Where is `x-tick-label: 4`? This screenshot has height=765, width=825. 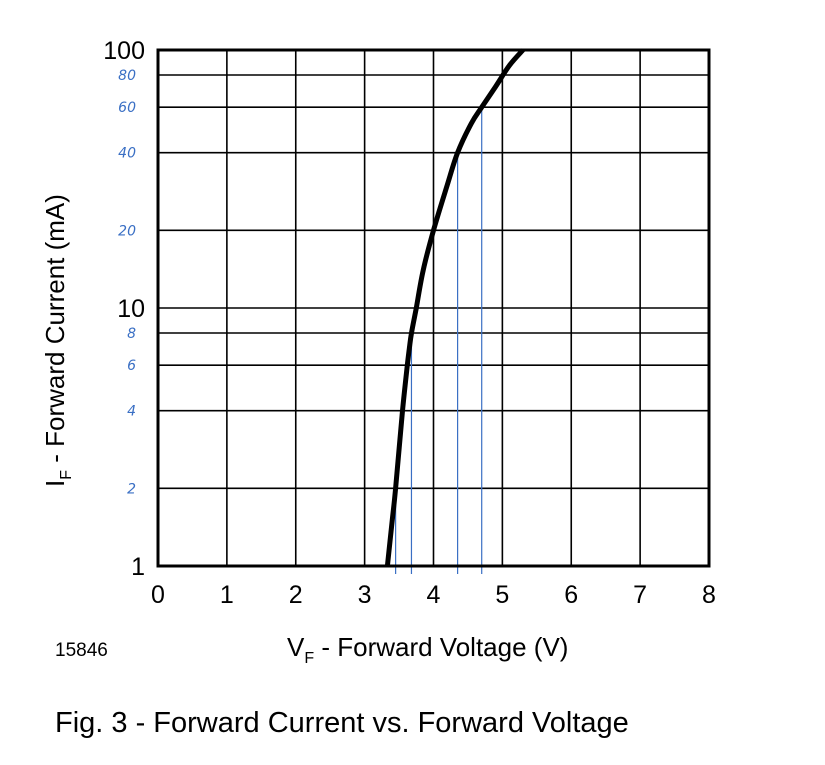 x-tick-label: 4 is located at coordinates (434, 595).